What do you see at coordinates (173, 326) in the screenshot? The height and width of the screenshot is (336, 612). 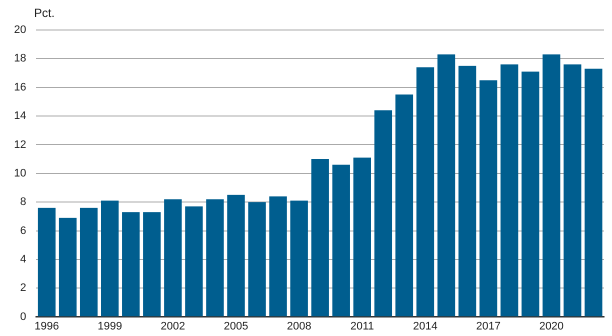 I see `x-tick-label: 2002` at bounding box center [173, 326].